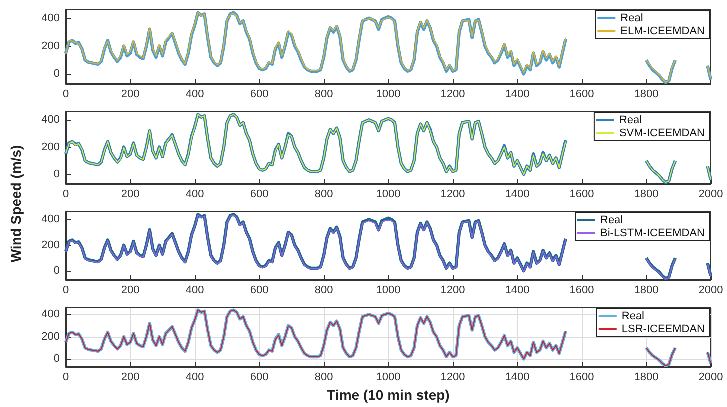 This screenshot has height=407, width=727. What do you see at coordinates (663, 32) in the screenshot?
I see `legend-label: ELM-ICEEMDAN` at bounding box center [663, 32].